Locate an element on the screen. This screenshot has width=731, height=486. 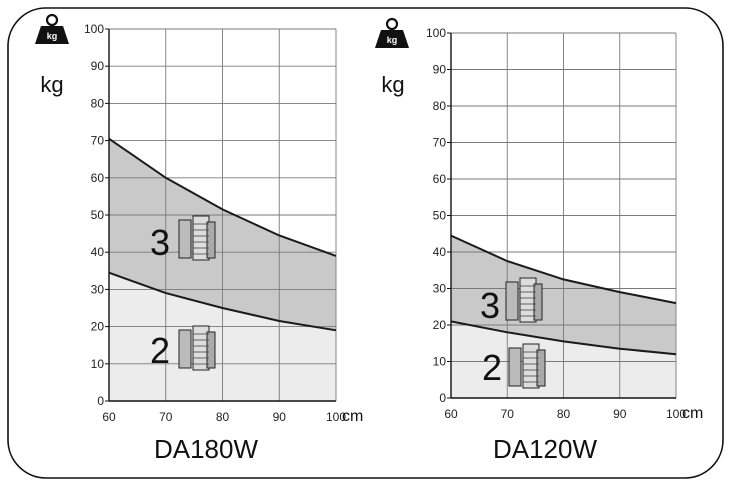
chart-title: DA180W is located at coordinates (206, 449).